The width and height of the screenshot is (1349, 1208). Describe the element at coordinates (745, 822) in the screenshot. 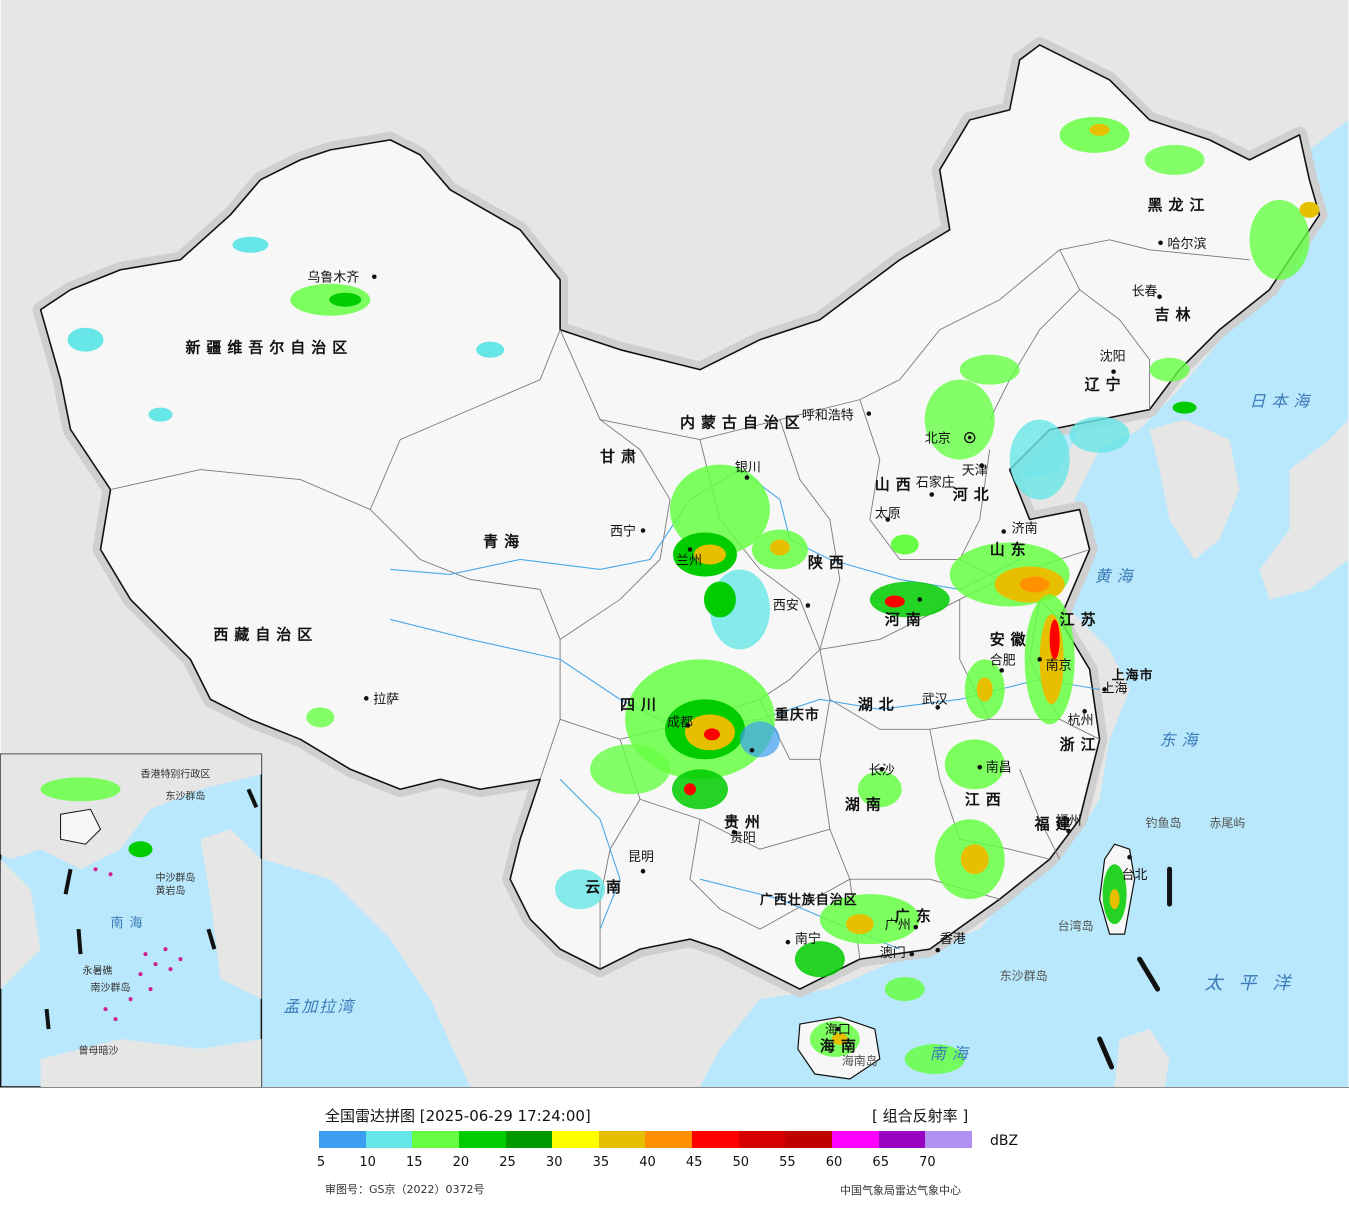

I see `region-label: 贵州` at that location.